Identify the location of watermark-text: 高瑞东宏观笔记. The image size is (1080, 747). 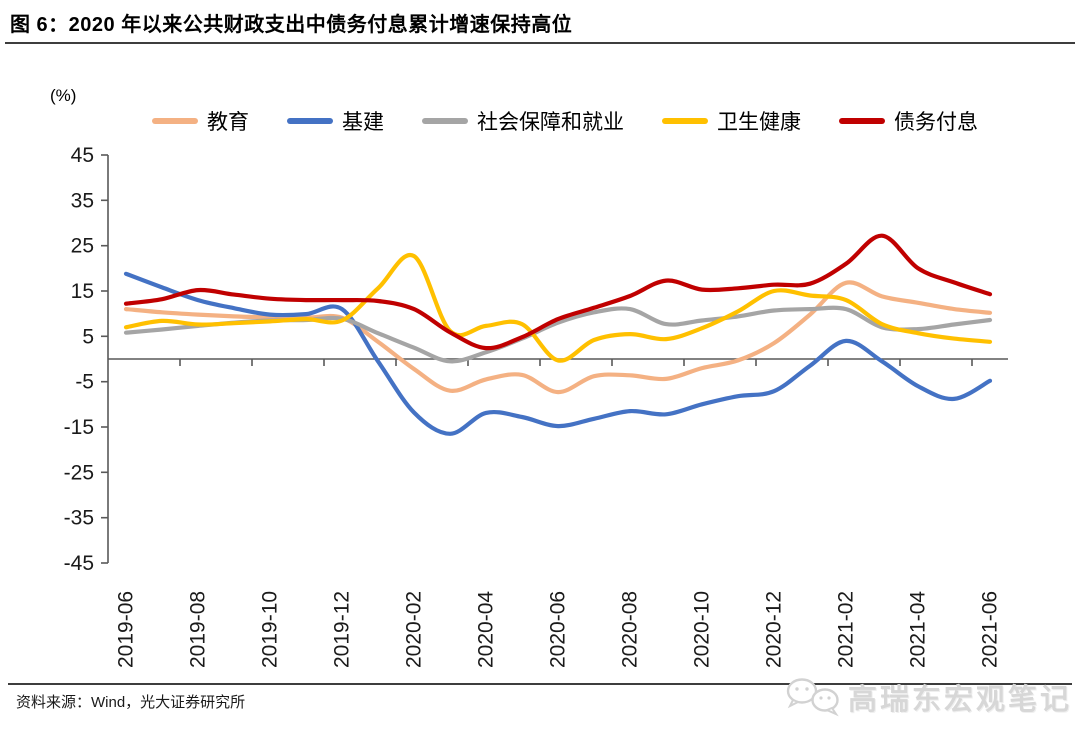
(959, 700).